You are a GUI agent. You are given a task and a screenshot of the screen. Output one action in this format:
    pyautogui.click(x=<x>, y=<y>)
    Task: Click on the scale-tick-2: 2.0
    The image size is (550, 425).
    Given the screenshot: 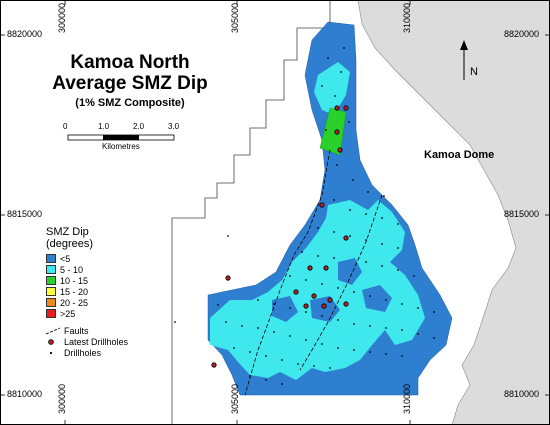 What is the action you would take?
    pyautogui.click(x=139, y=126)
    